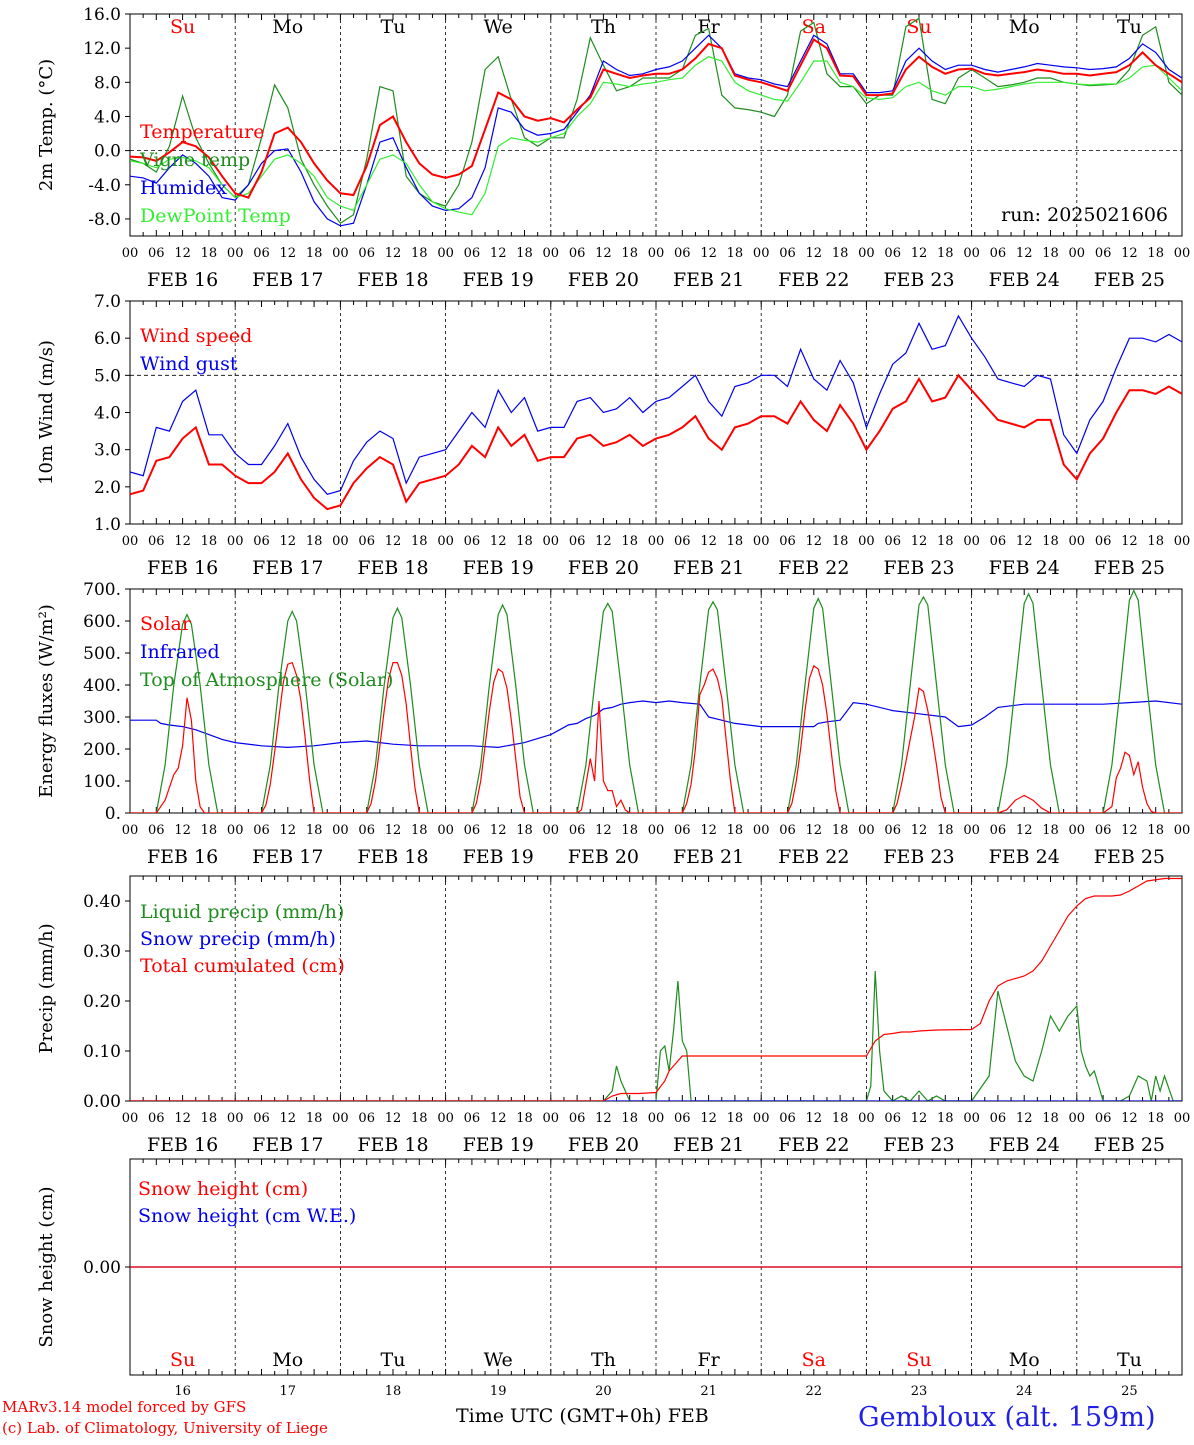 The height and width of the screenshot is (1445, 1194). I want to click on y-axis-title: Snow height (cm), so click(46, 1266).